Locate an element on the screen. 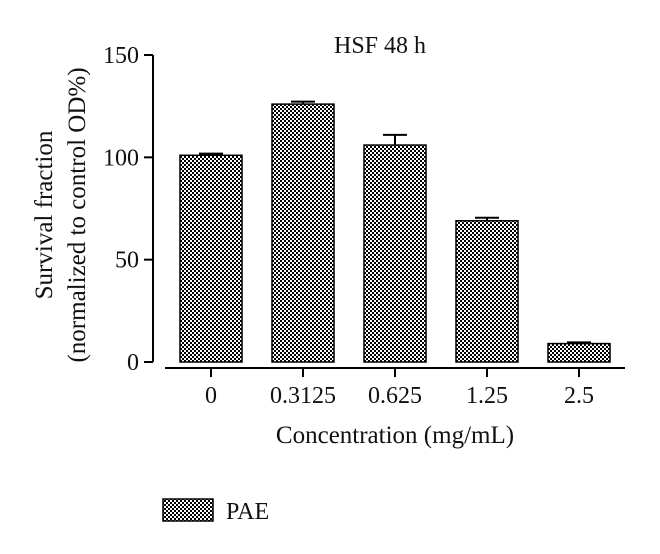  legend-label: PAE is located at coordinates (247, 512).